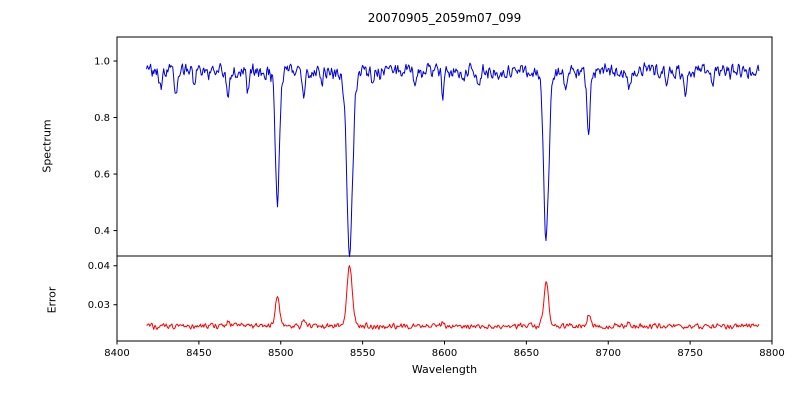 The width and height of the screenshot is (800, 400). Describe the element at coordinates (99, 305) in the screenshot. I see `error-y-tick-label: 0.03` at that location.